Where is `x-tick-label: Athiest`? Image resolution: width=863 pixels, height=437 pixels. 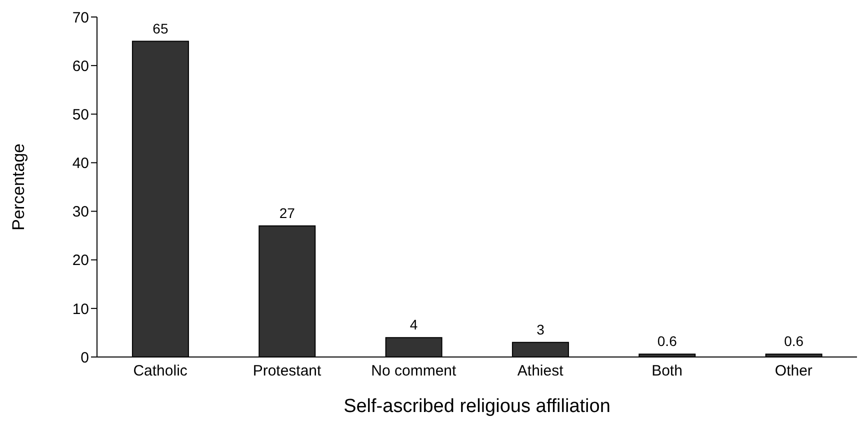 x-tick-label: Athiest is located at coordinates (540, 371).